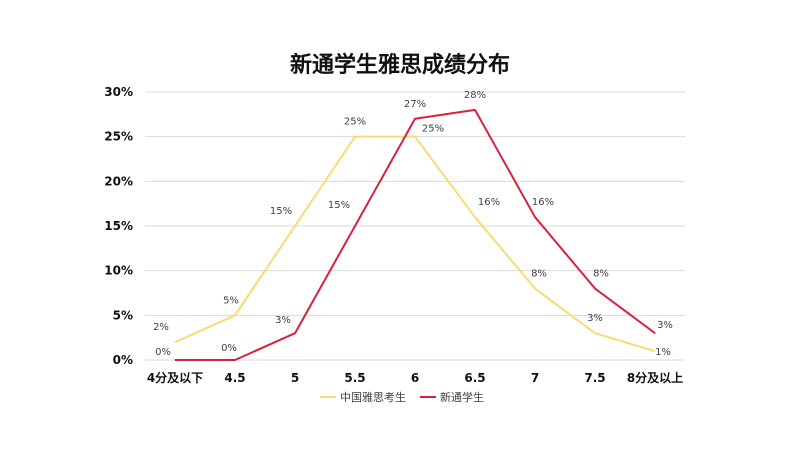  I want to click on legend-label: 中国雅思考生, so click(373, 397).